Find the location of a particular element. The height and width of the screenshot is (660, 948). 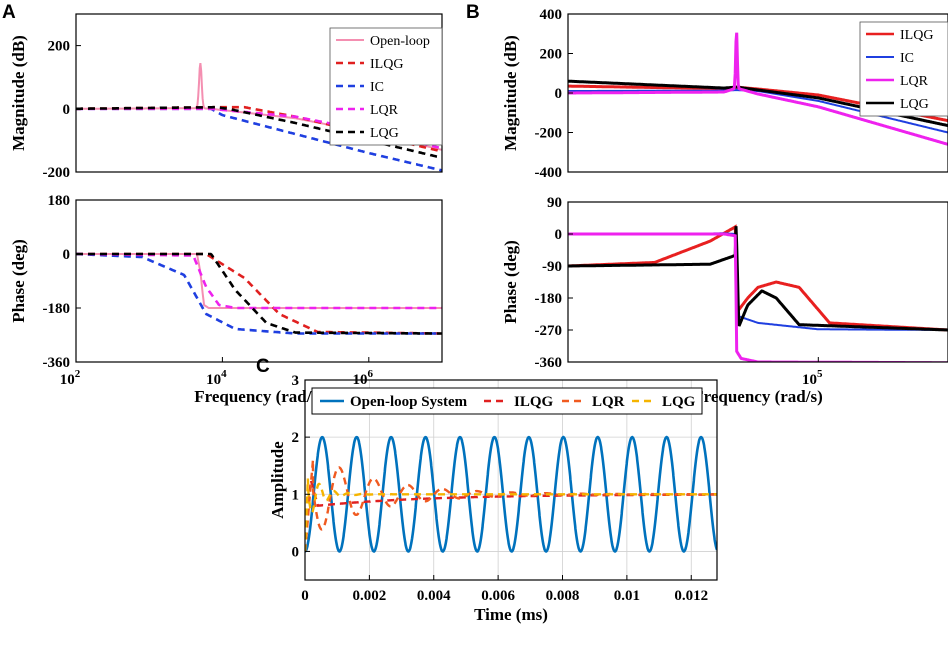

y-tick-label: 2 is located at coordinates (296, 438).